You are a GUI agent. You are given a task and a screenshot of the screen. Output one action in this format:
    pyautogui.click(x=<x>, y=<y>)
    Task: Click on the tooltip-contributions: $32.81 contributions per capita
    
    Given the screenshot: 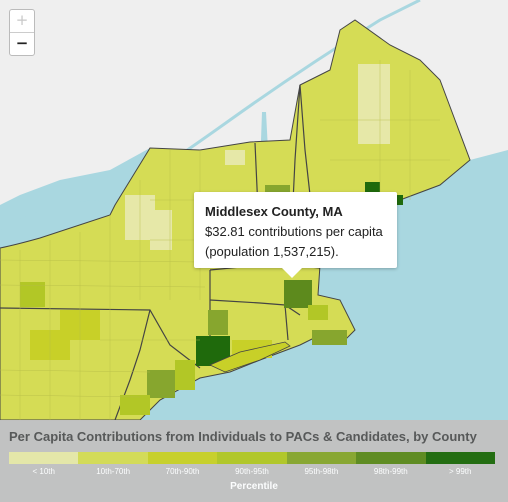 What is the action you would take?
    pyautogui.click(x=294, y=231)
    